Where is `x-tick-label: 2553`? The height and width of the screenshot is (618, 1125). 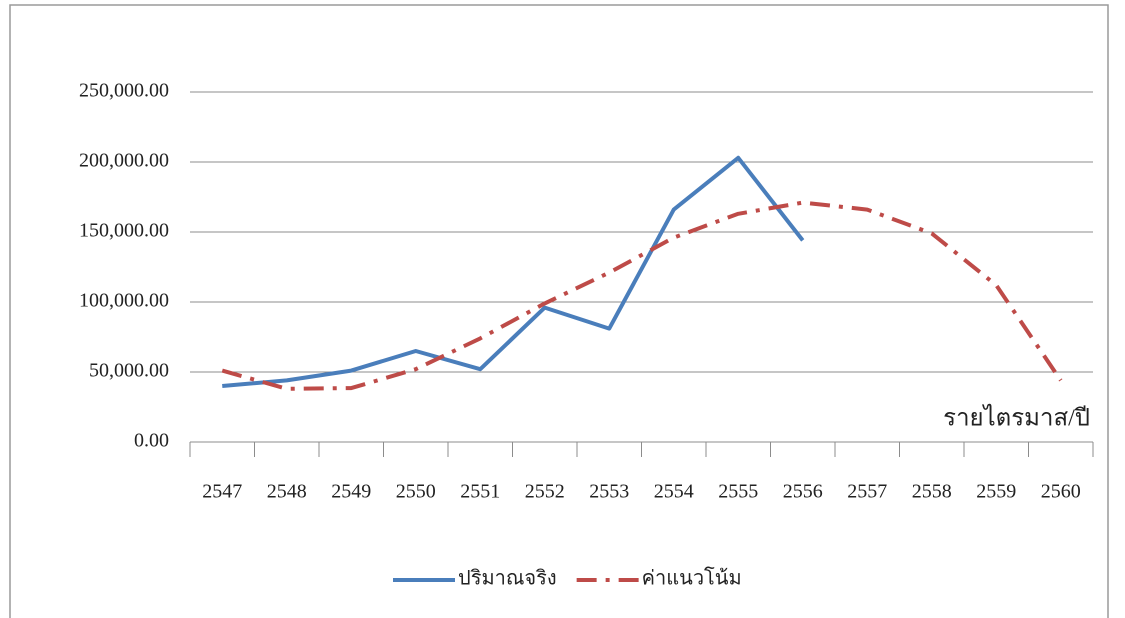 x-tick-label: 2553 is located at coordinates (609, 492).